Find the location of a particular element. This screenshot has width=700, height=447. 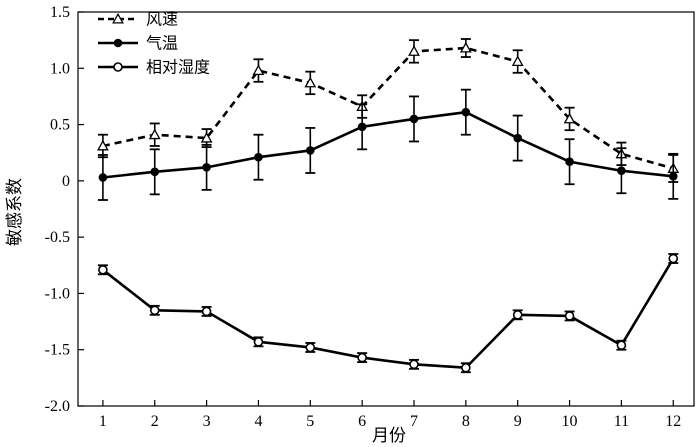

y-tick-label: 1.0 is located at coordinates (60, 68).